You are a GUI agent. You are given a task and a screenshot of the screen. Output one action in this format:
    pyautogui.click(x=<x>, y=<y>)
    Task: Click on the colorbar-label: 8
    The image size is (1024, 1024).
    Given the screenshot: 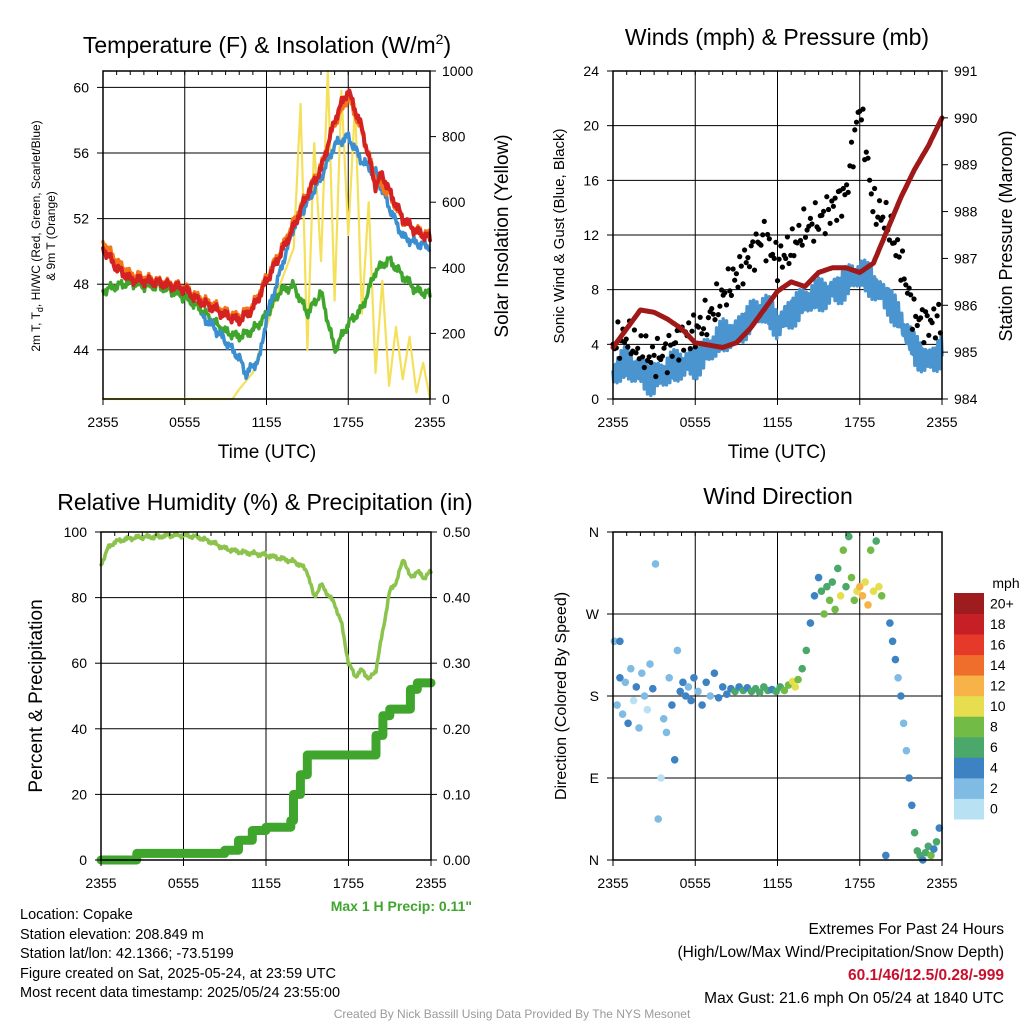 What is the action you would take?
    pyautogui.click(x=994, y=727)
    